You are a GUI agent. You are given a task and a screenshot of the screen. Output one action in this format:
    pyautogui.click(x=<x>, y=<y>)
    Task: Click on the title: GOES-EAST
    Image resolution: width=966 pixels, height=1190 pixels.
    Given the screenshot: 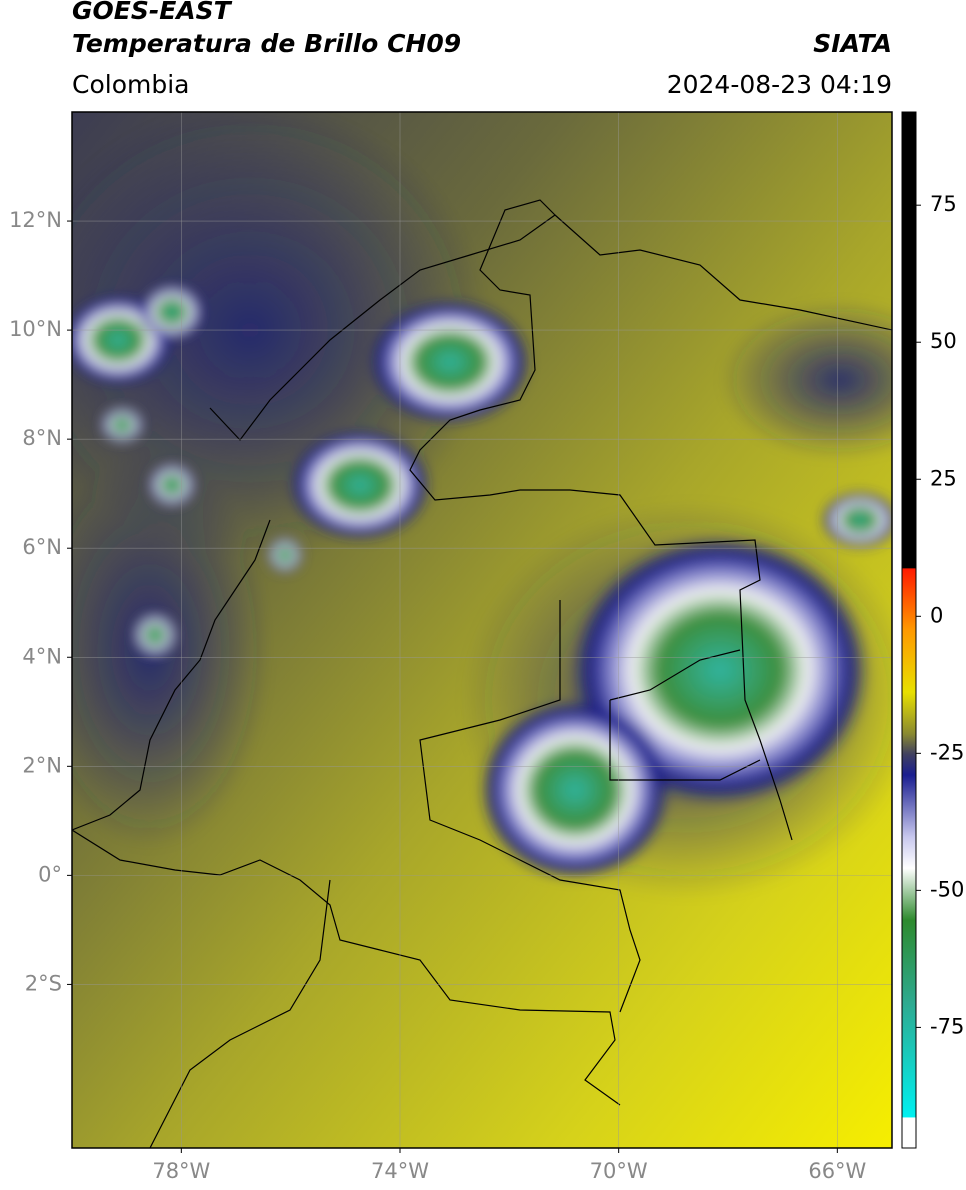 What is the action you would take?
    pyautogui.click(x=152, y=12)
    